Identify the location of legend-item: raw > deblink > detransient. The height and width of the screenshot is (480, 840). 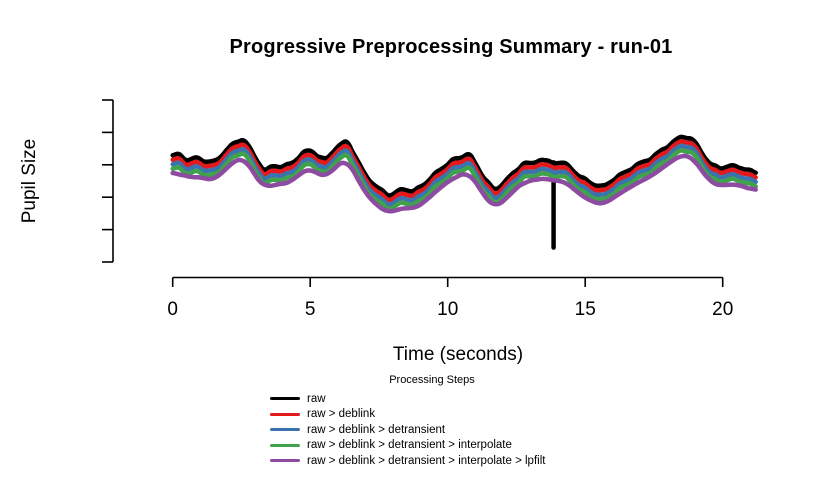
(432, 430).